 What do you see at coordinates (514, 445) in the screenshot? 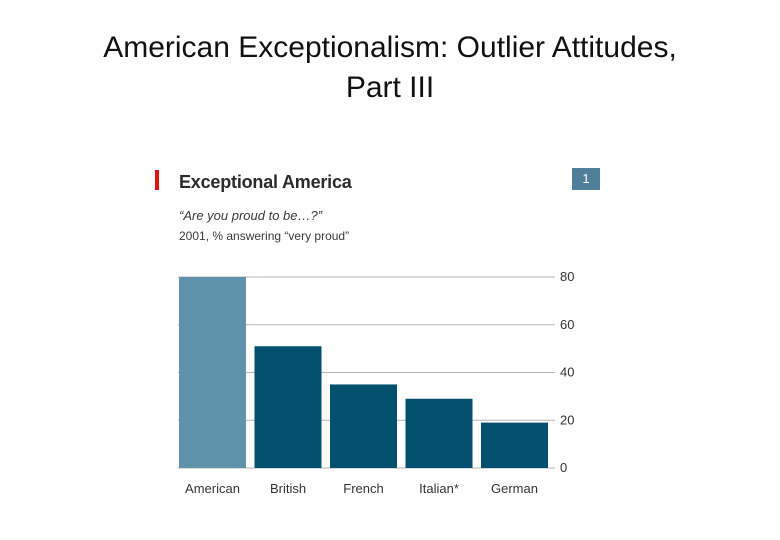
I see `bar-german` at bounding box center [514, 445].